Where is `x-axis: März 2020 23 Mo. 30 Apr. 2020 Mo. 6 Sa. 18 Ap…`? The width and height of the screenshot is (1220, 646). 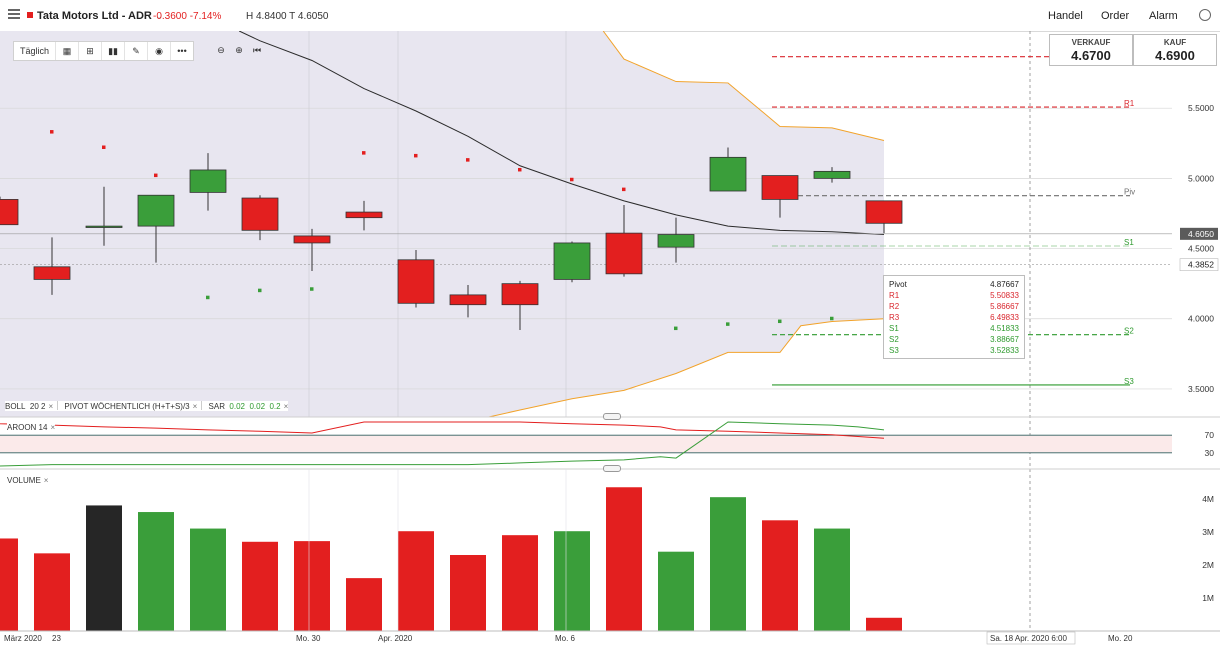
x-axis: März 2020 23 Mo. 30 Apr. 2020 Mo. 6 Sa. 18 Ap… is located at coordinates (610, 637).